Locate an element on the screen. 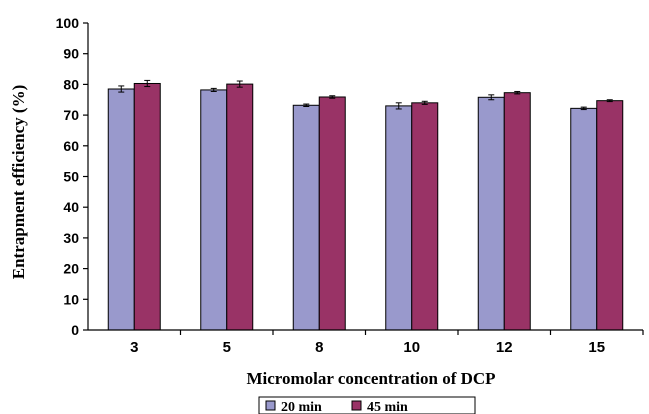 The height and width of the screenshot is (414, 649). y-axis-ticks: 0 10 20 30 40 50 60 70 80 90 100 is located at coordinates (72, 176).